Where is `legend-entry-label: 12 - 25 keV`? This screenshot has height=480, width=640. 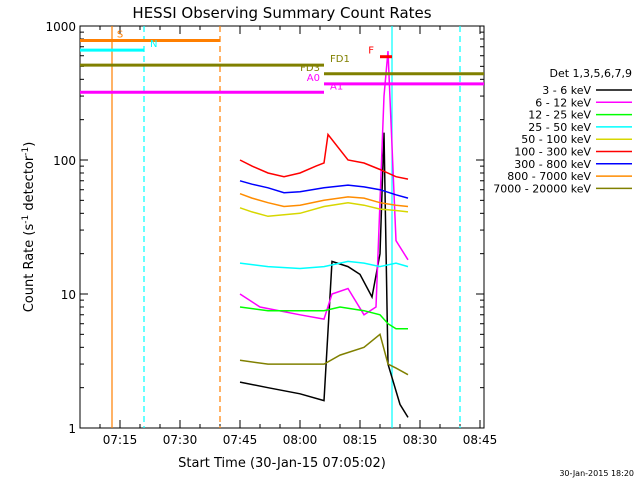
legend-entry-label: 12 - 25 keV is located at coordinates (559, 115).